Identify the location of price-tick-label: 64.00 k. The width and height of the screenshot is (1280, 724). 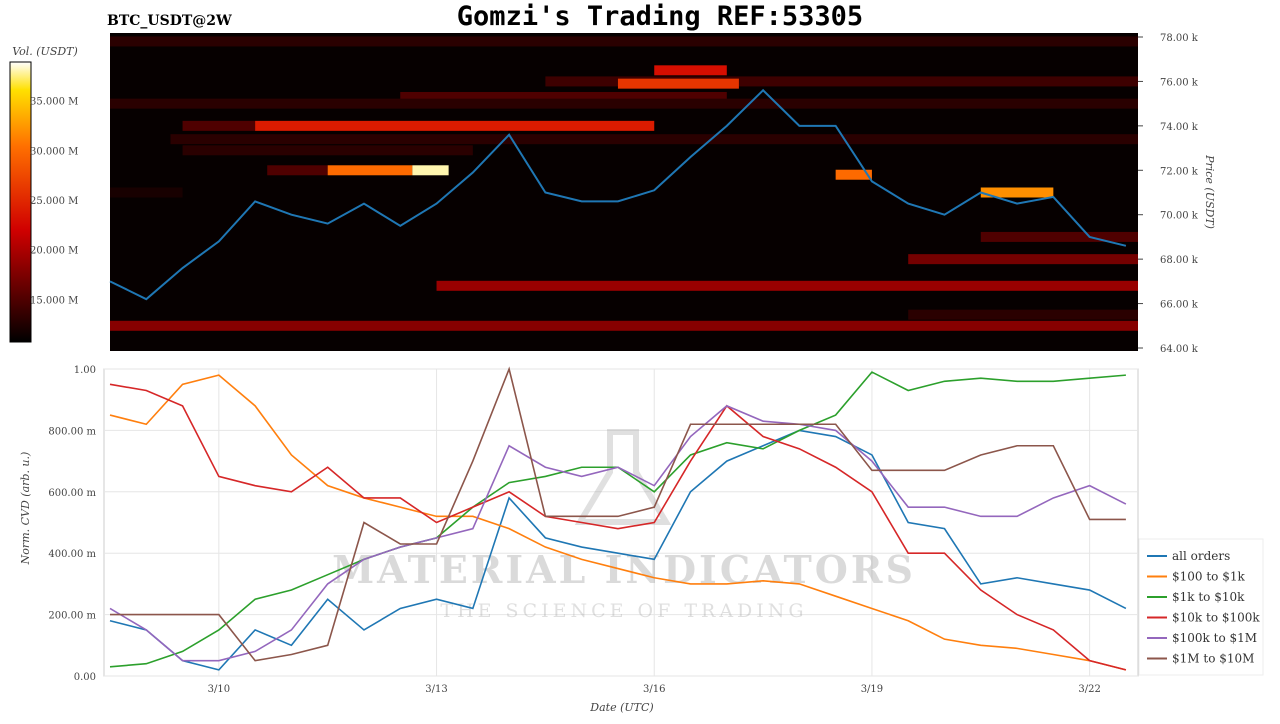
(1179, 349).